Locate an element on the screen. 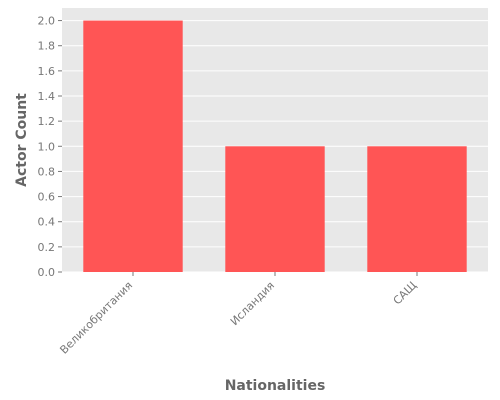 This screenshot has width=500, height=400. y-tick-label: 1.4 is located at coordinates (47, 96).